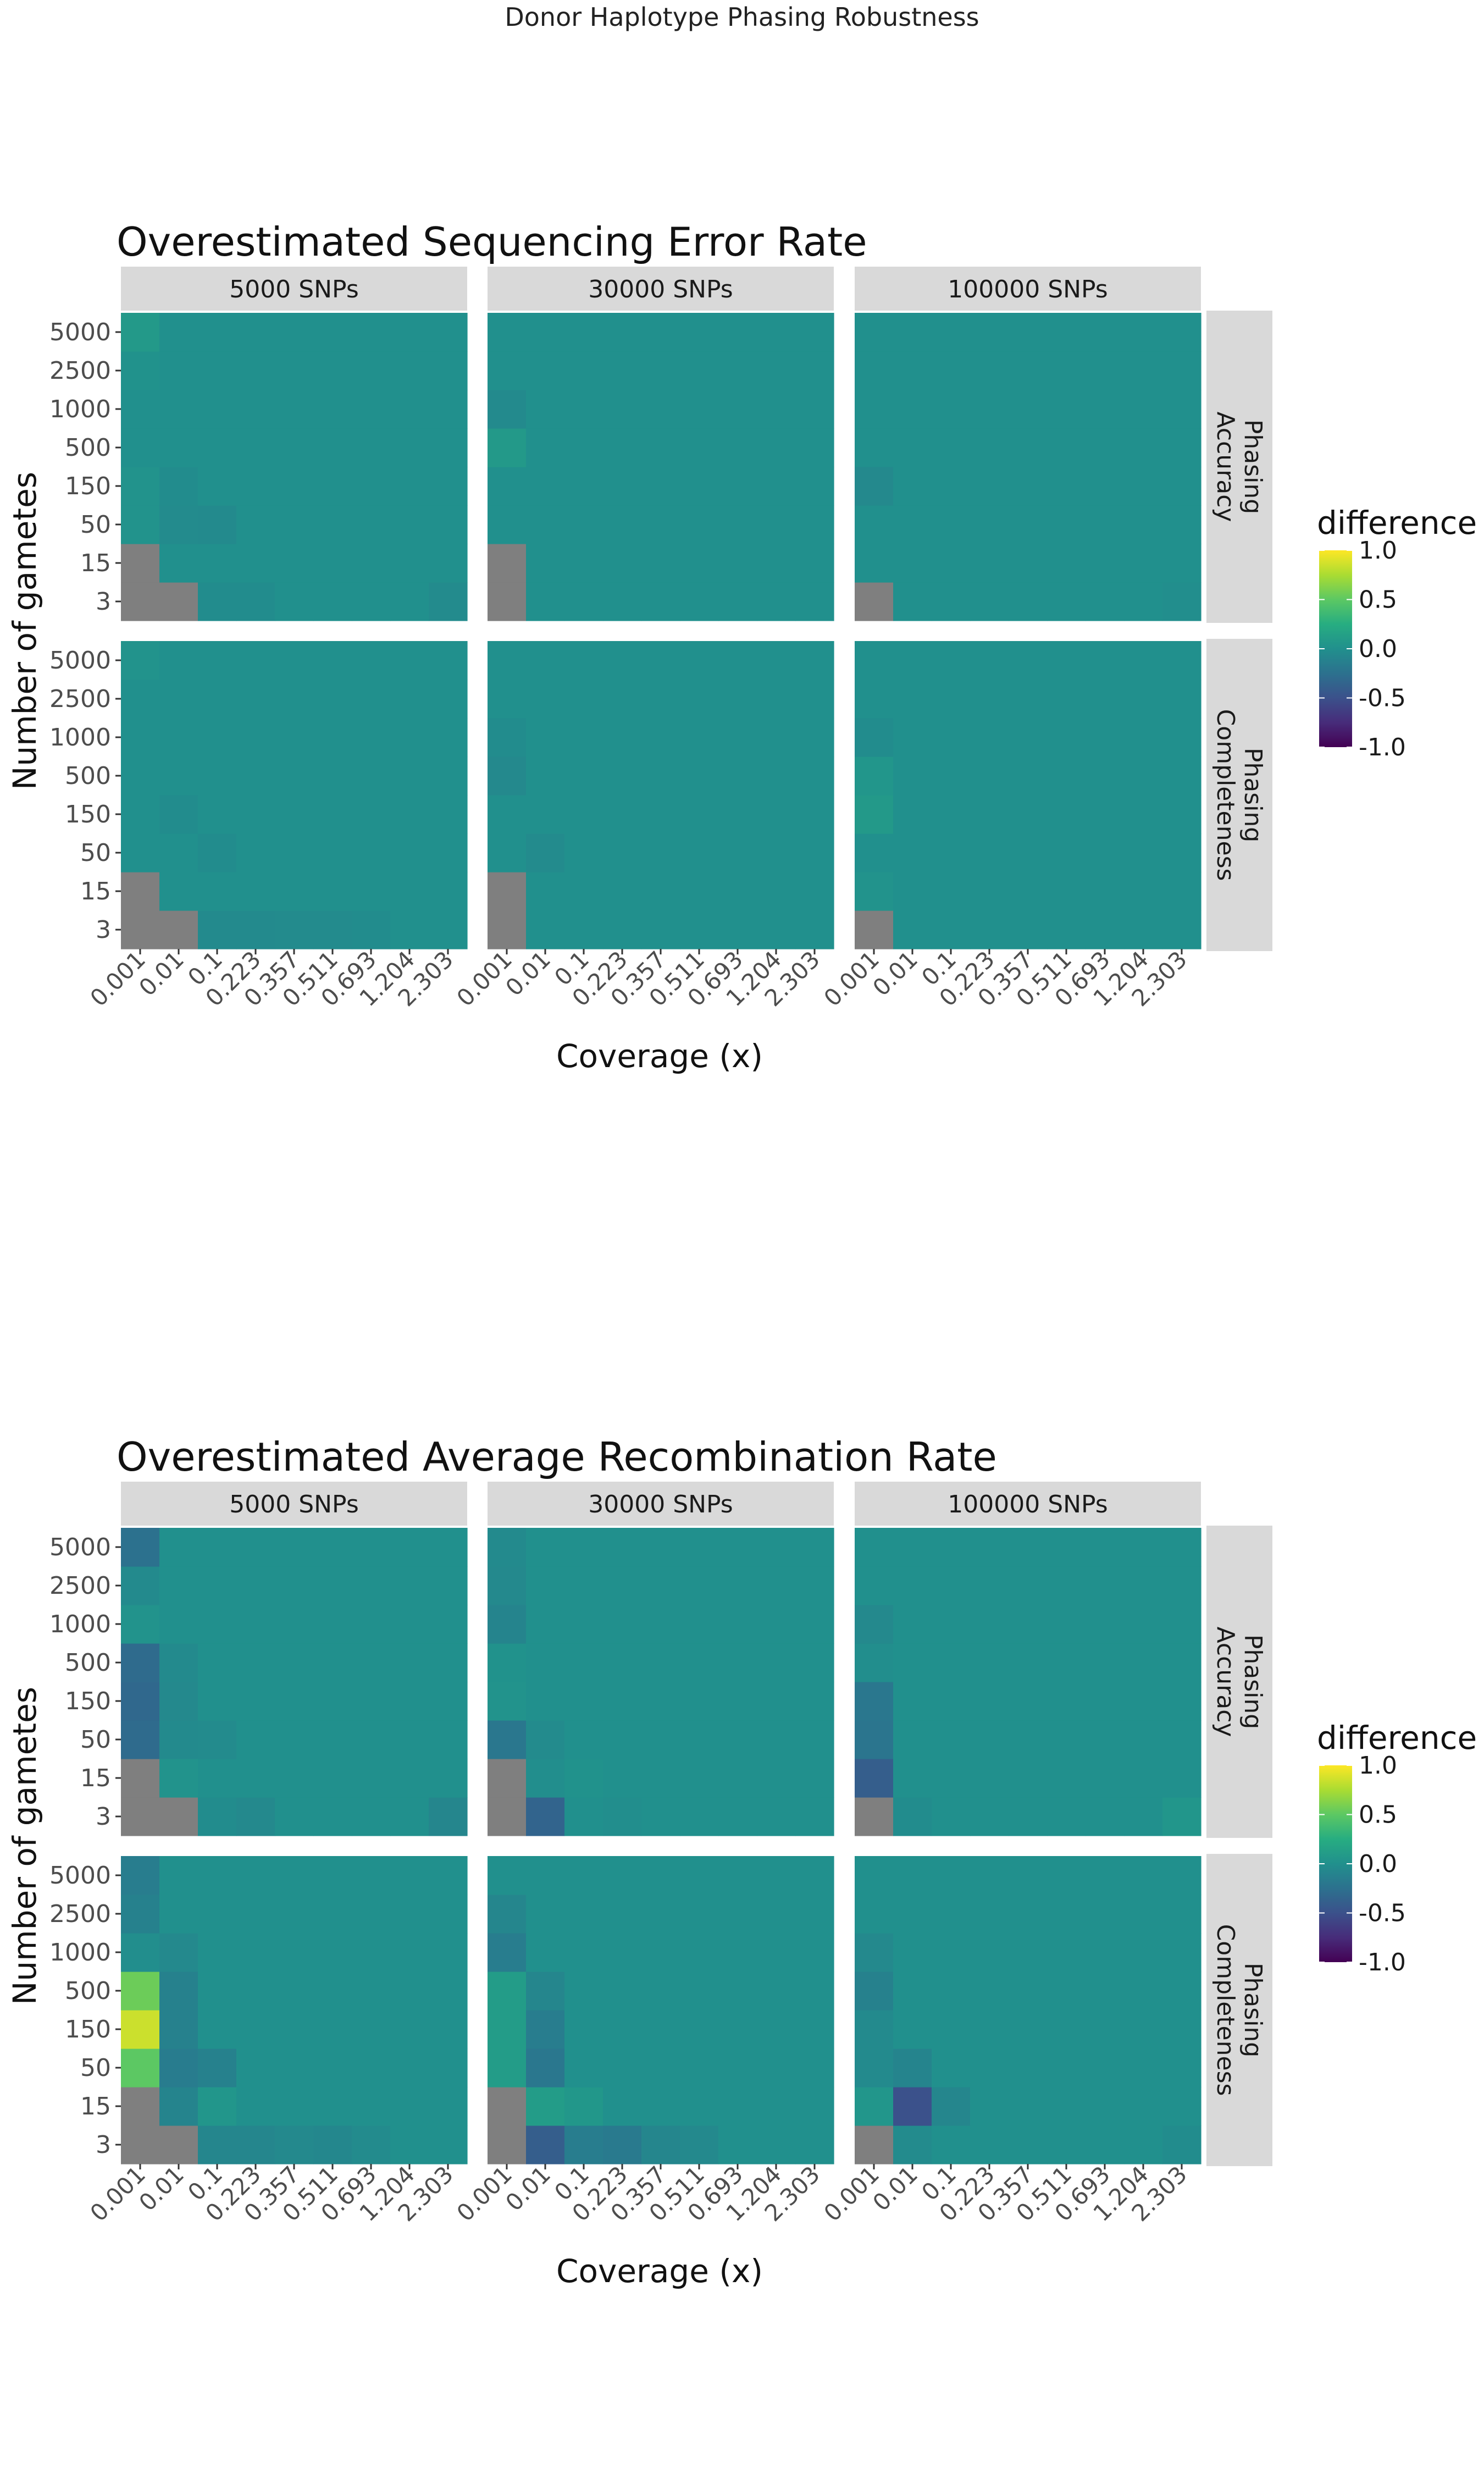 The image size is (1484, 2474). What do you see at coordinates (95, 2068) in the screenshot?
I see `y-tick-label: 50` at bounding box center [95, 2068].